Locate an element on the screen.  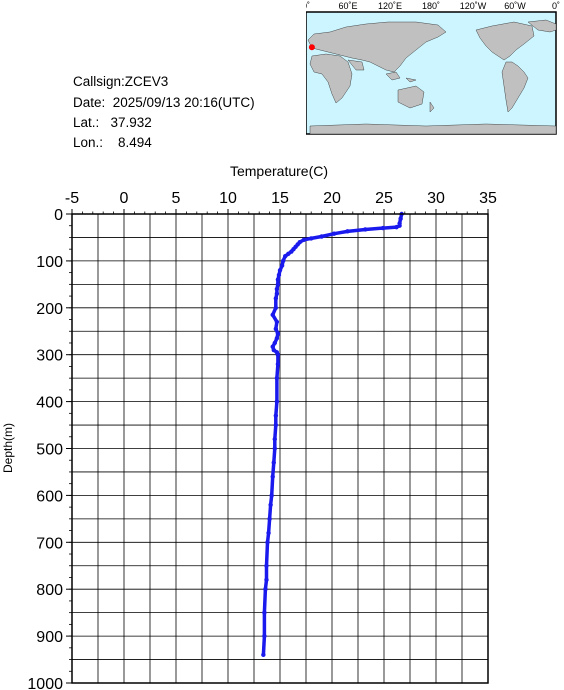
map-longitude-label: 60˚W is located at coordinates (515, 6).